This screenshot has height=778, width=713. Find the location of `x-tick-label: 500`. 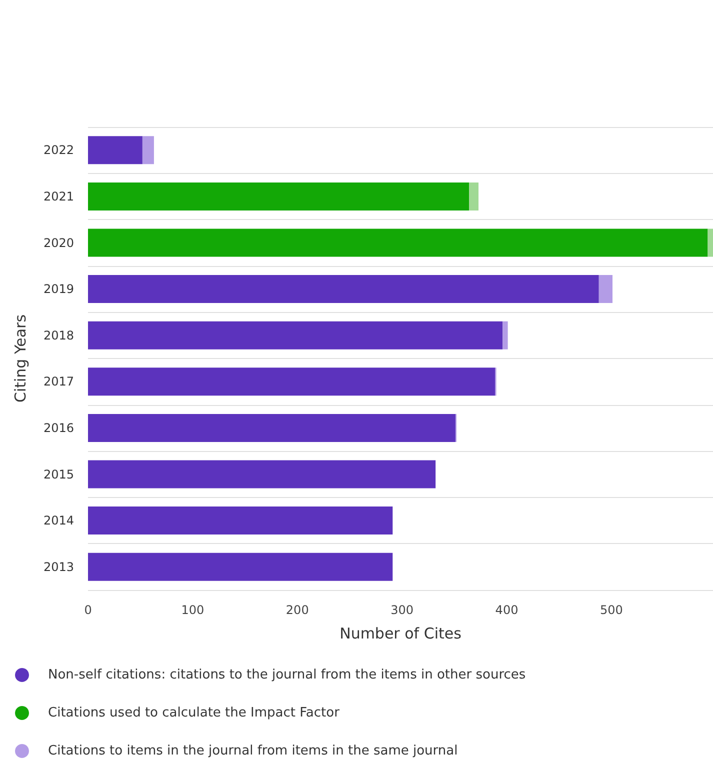

x-tick-label: 500 is located at coordinates (611, 610).